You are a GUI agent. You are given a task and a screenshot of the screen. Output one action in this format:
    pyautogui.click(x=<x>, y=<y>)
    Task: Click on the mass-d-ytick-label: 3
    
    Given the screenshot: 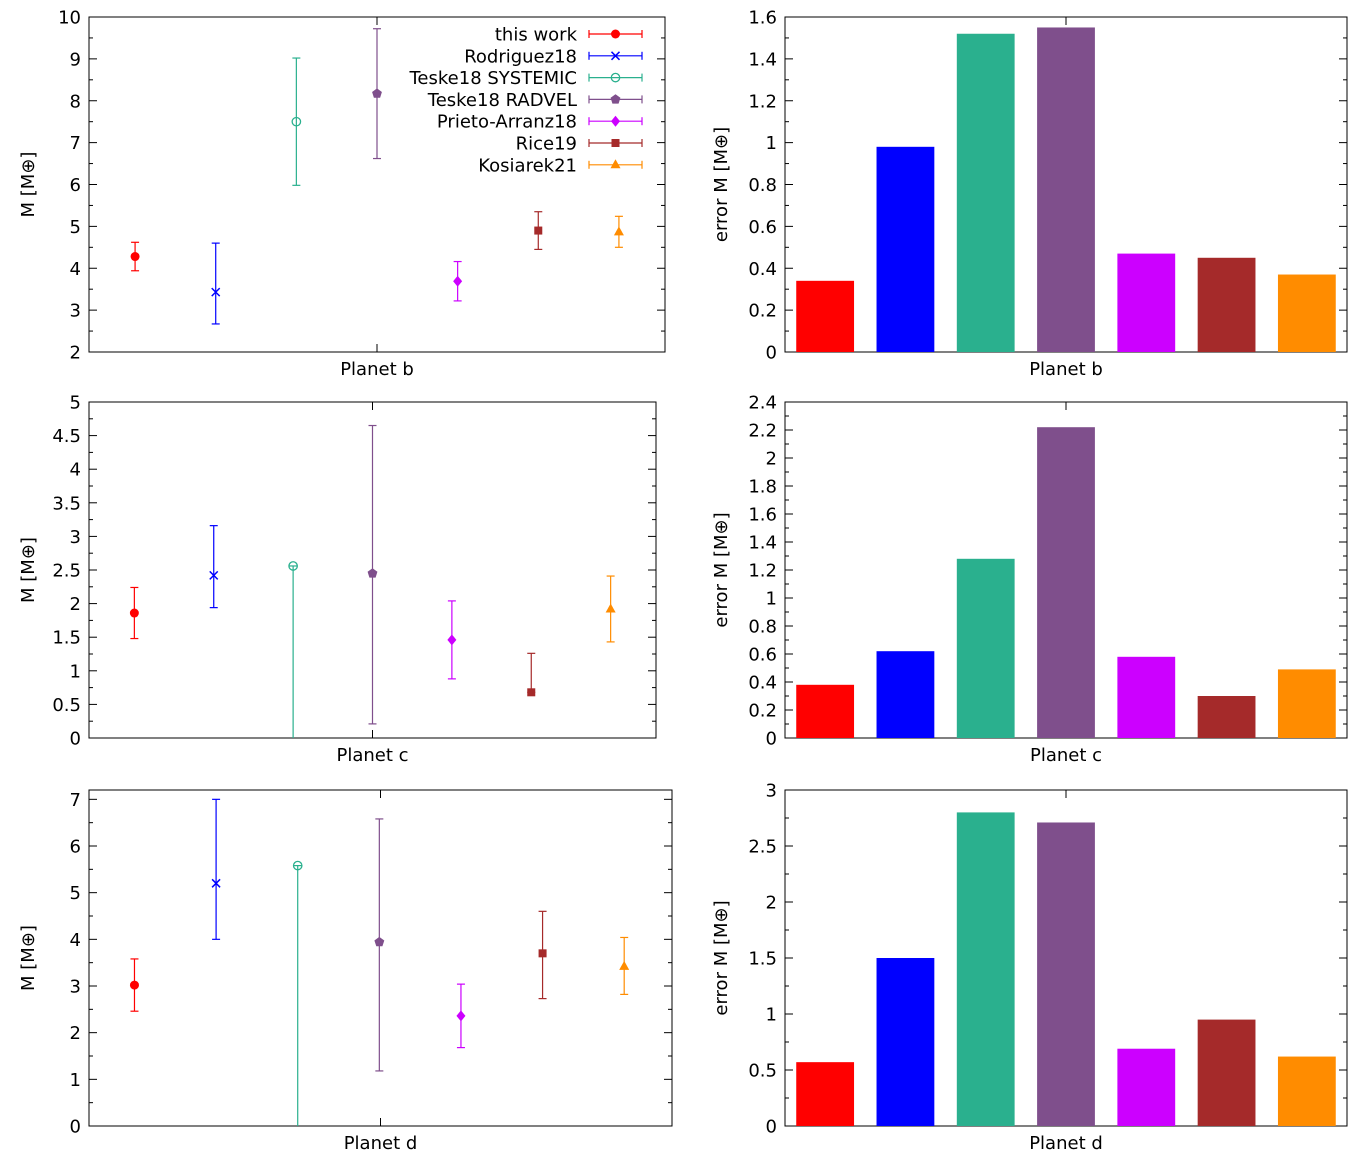 What is the action you would take?
    pyautogui.click(x=75, y=987)
    